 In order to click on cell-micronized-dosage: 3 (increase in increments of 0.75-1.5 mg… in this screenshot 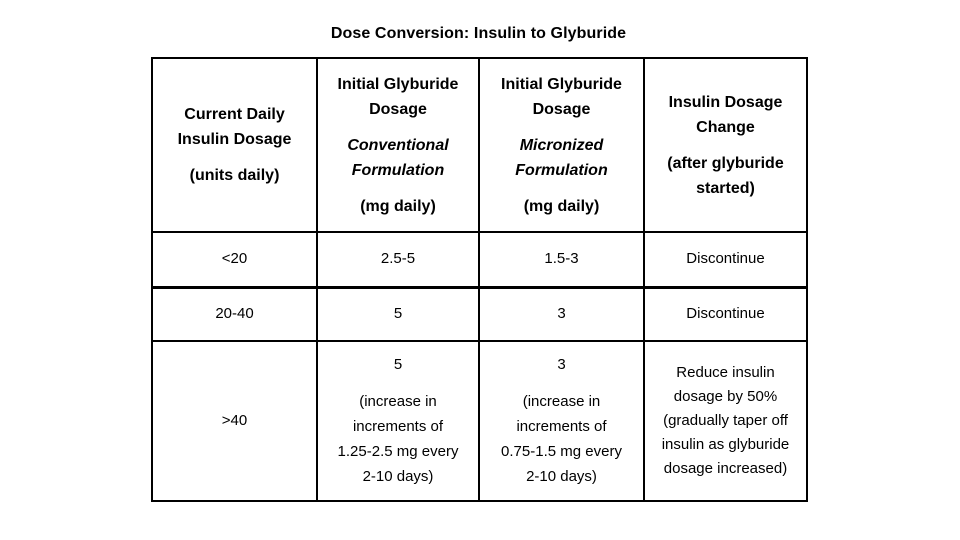, I will do `click(561, 421)`.